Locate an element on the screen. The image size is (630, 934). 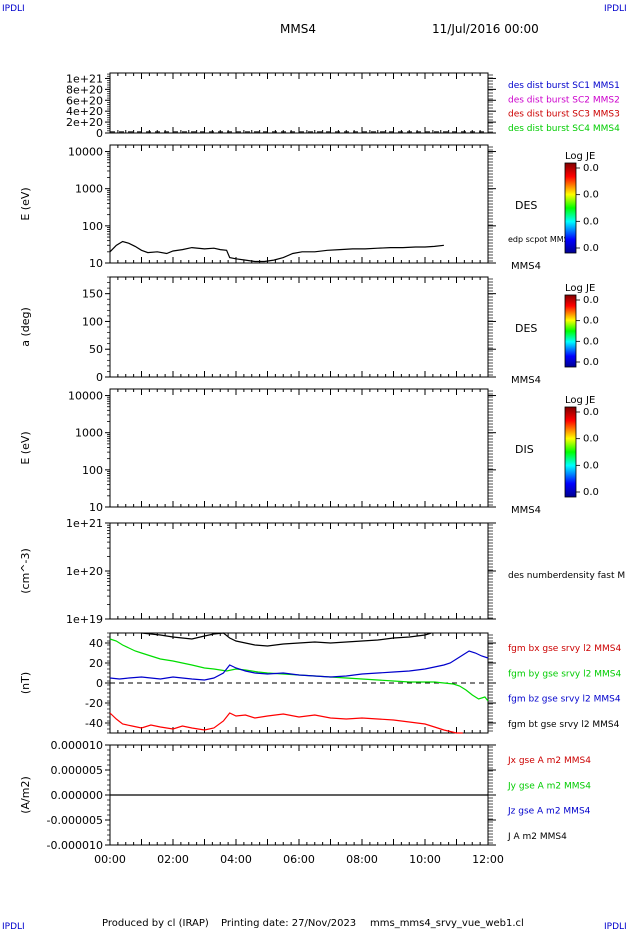
footer-printing-date: Printing date: 27/Nov/2023 is located at coordinates (289, 923).